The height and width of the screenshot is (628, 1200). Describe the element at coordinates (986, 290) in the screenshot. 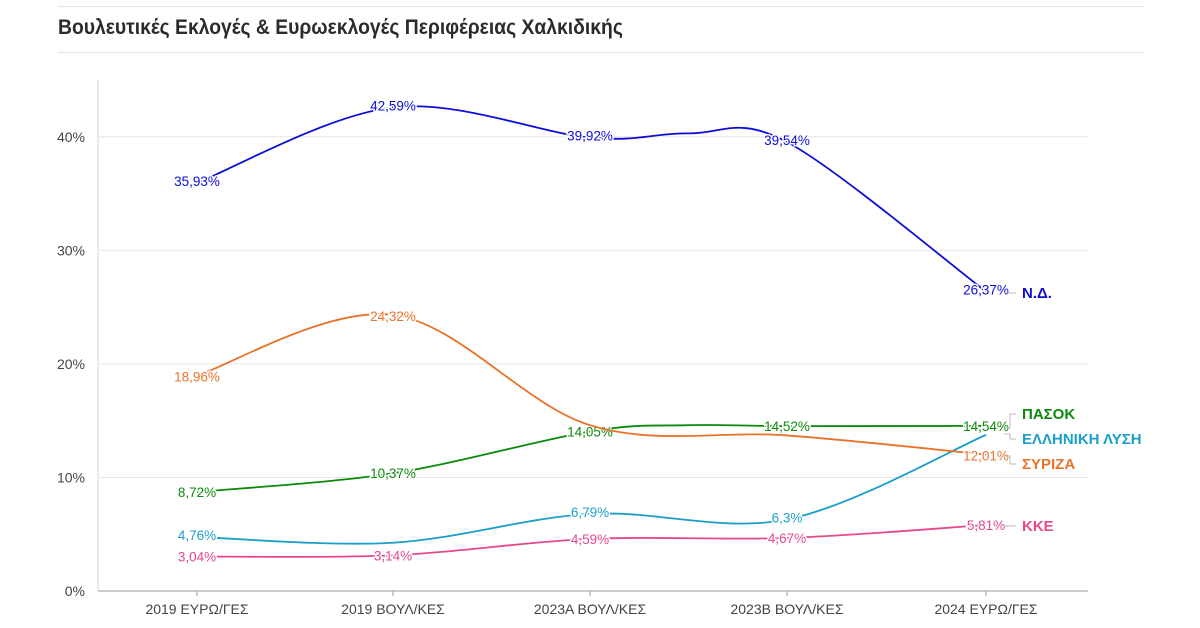

I see `series-0-data-label: 26,37%` at that location.